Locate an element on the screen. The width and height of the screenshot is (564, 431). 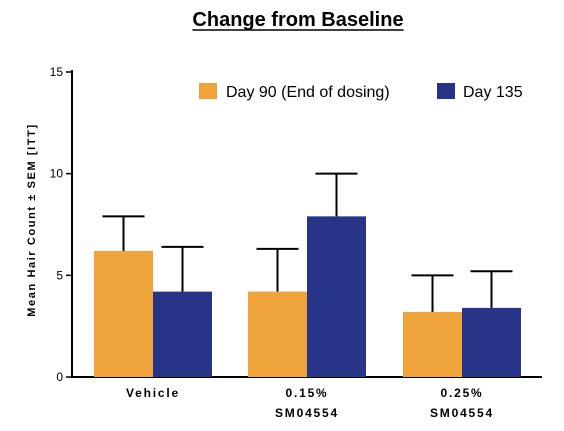
legend-label: Day 135 is located at coordinates (493, 92).